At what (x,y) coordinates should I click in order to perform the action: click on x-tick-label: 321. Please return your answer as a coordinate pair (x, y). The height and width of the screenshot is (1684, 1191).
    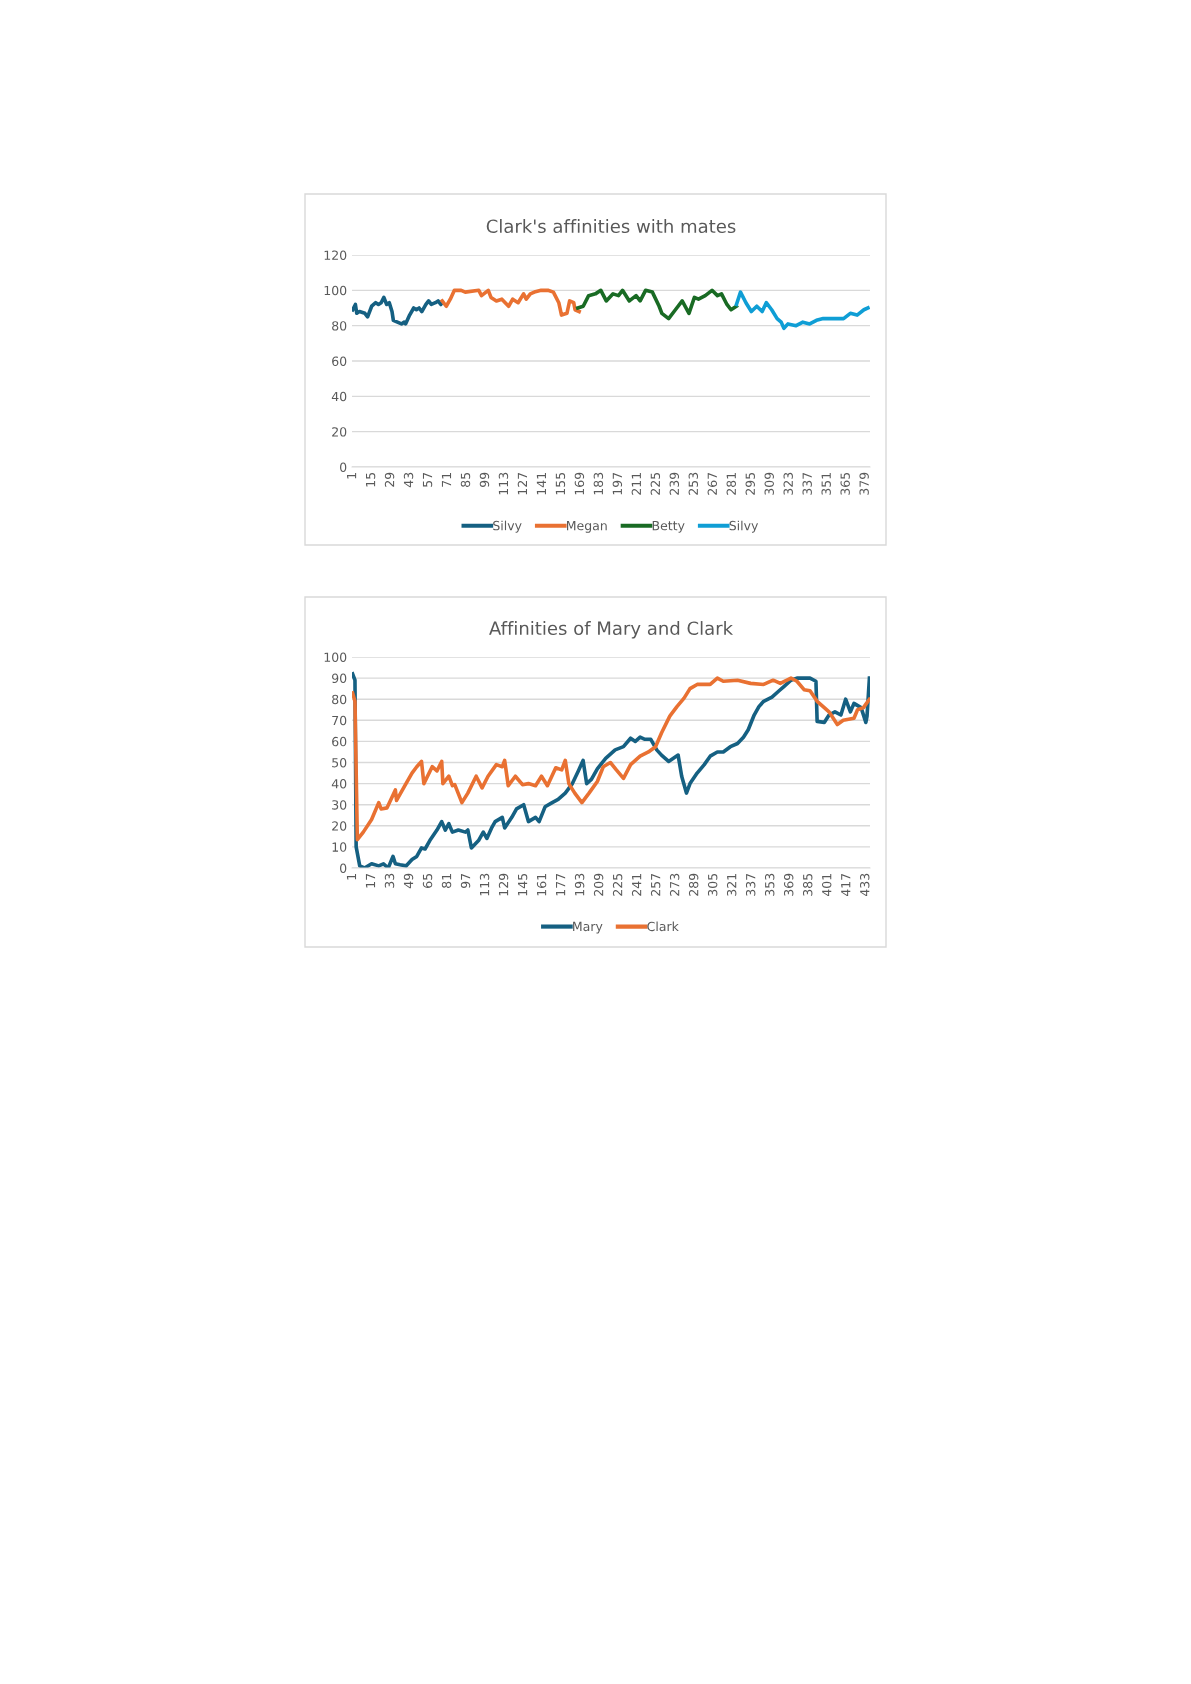
    Looking at the image, I should click on (731, 885).